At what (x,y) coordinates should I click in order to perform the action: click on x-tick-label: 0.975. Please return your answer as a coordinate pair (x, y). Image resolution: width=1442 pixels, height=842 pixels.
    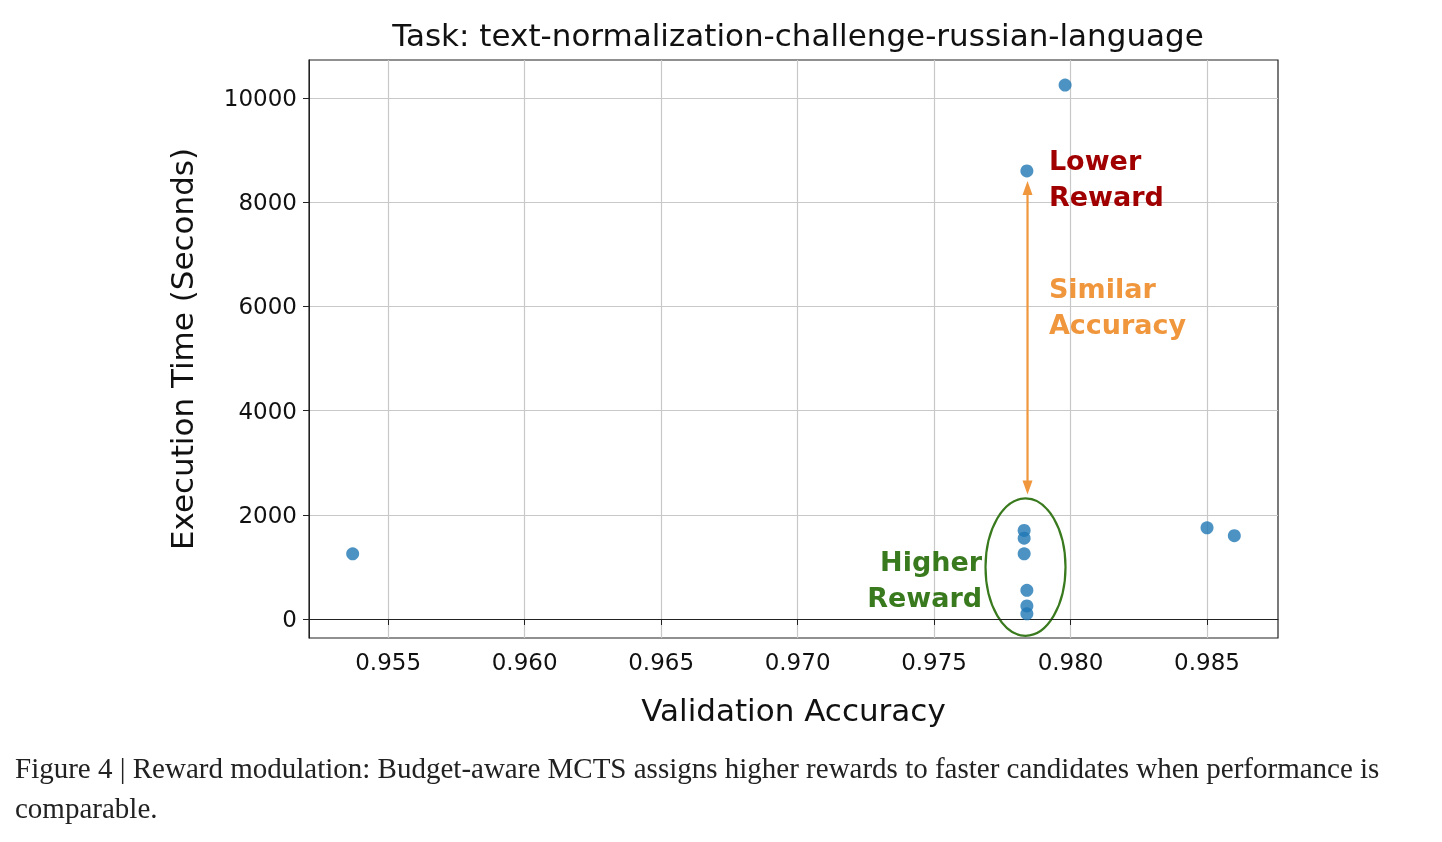
    Looking at the image, I should click on (934, 661).